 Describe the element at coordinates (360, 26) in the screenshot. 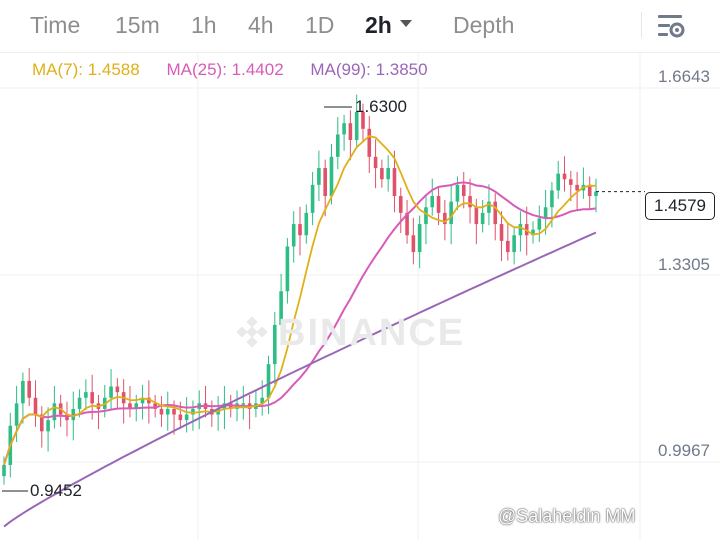

I see `timeframe-bar: Time 15m 1h 4h 1D 2h Depth` at that location.